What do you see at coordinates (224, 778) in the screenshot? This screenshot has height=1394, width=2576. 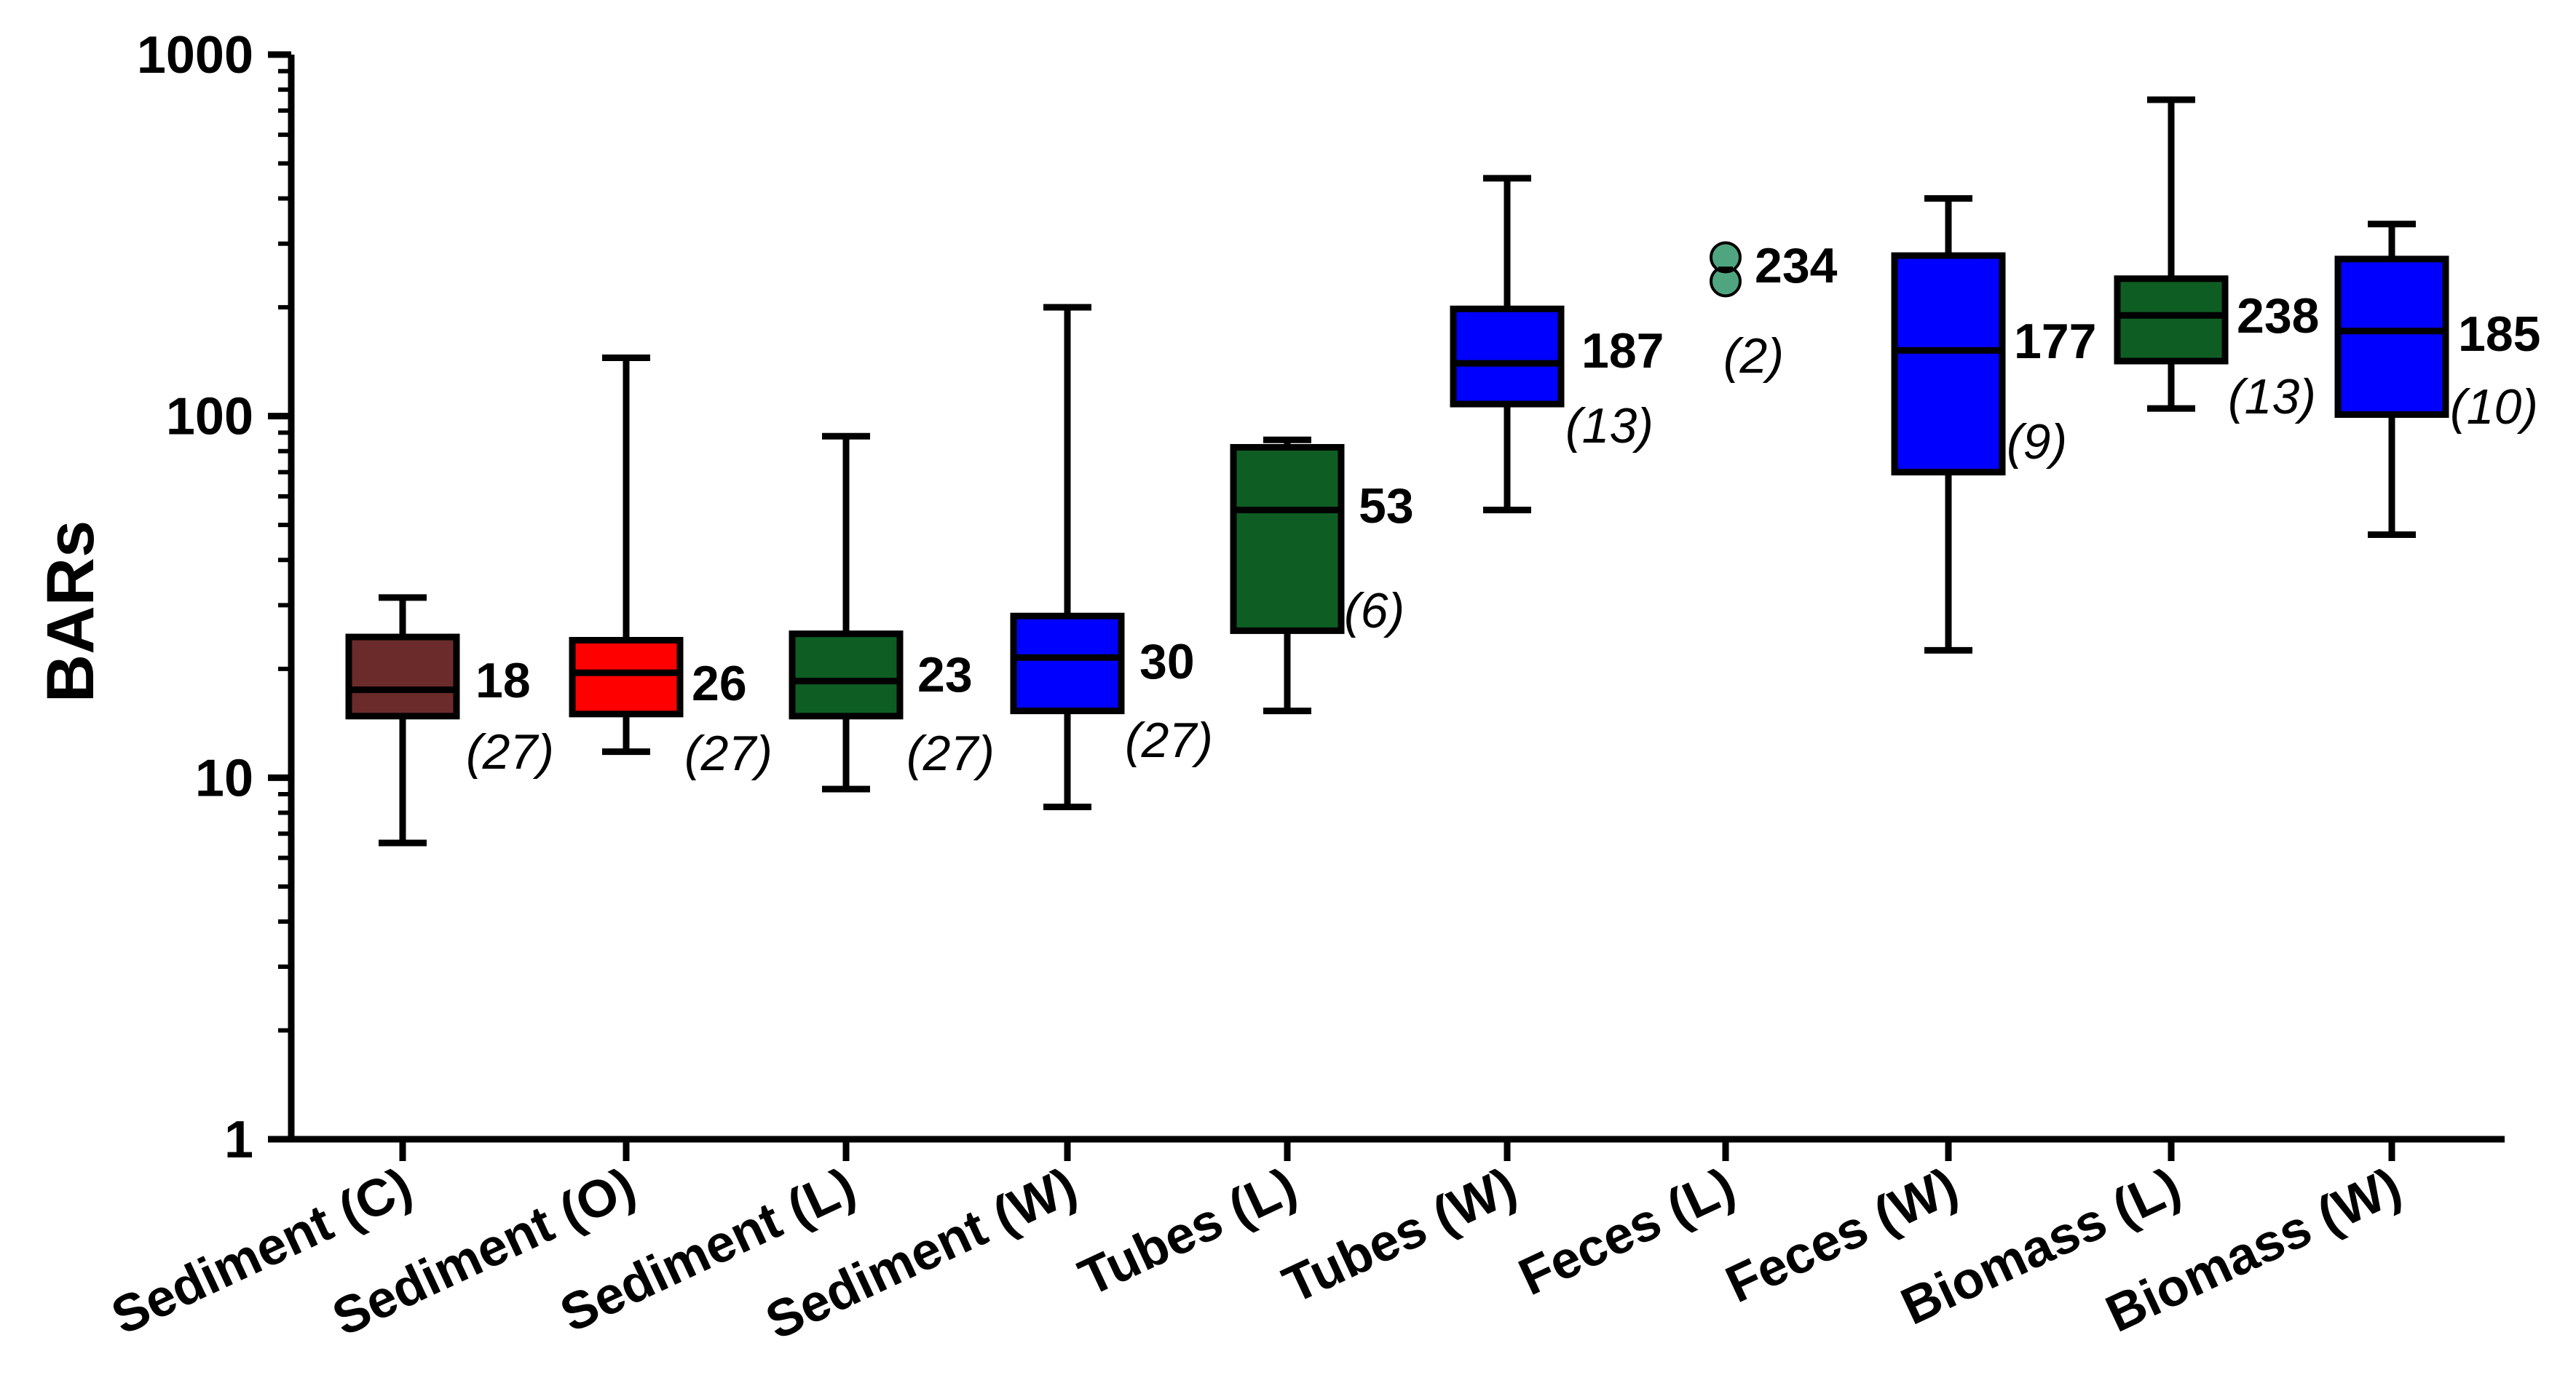 I see `y-tick-label: 10` at bounding box center [224, 778].